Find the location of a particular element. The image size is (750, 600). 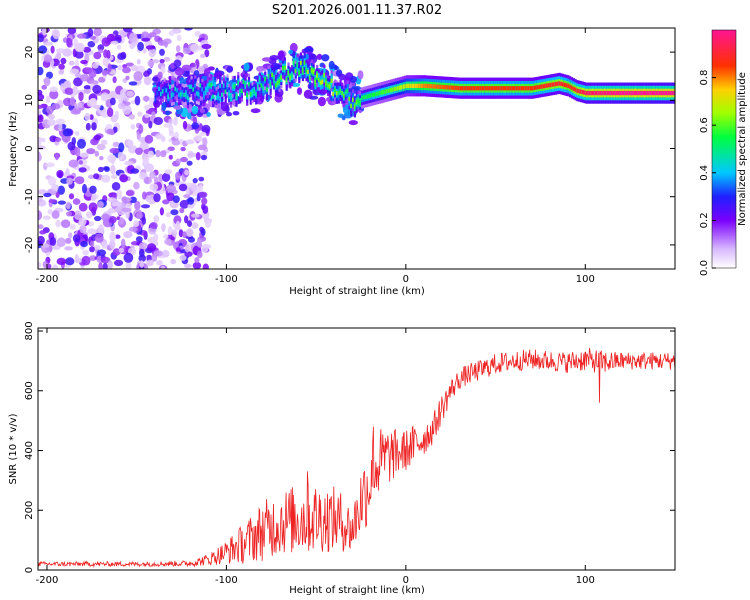

colorbar-tick-label: 0.2 is located at coordinates (704, 220).